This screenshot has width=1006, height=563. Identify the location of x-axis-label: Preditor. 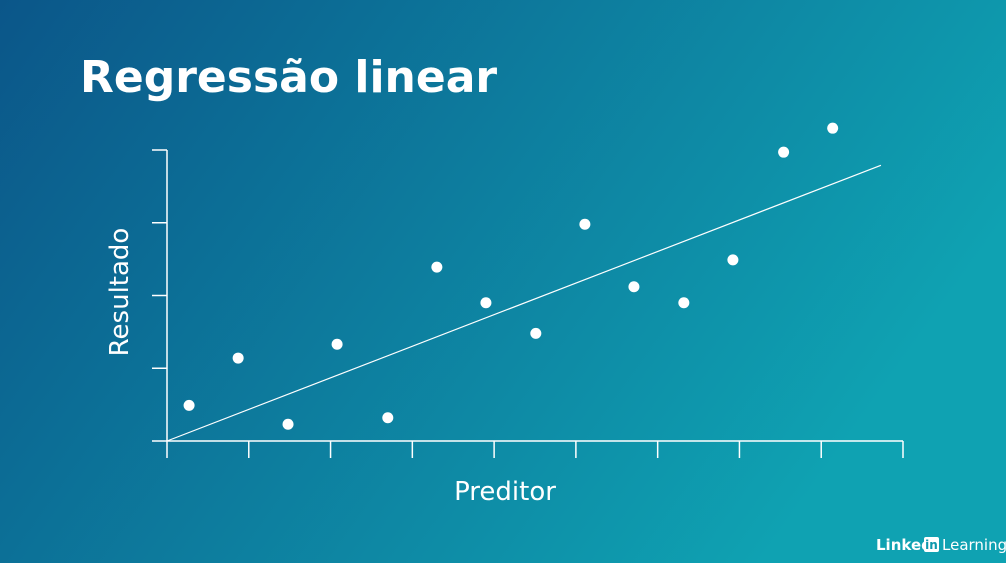
(505, 492).